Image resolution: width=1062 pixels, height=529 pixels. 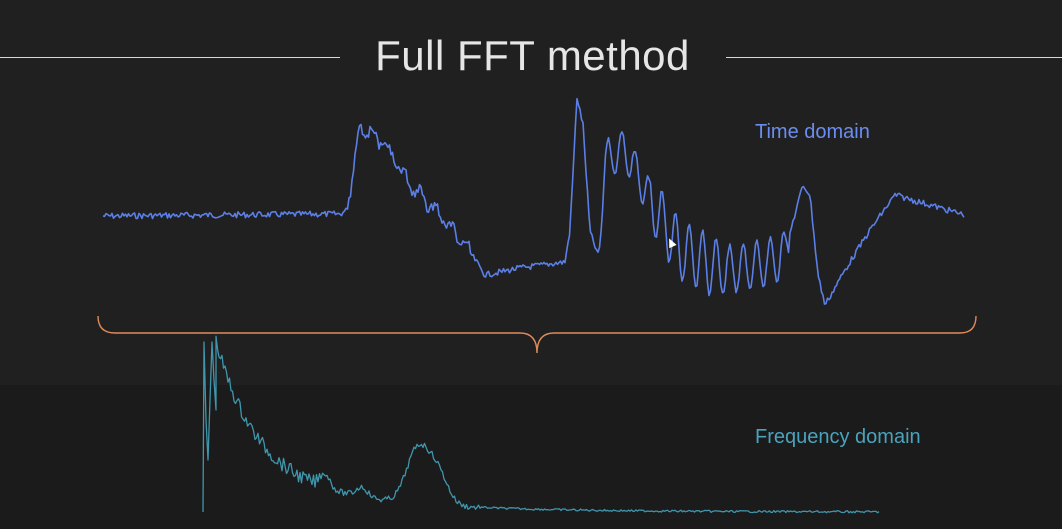 What do you see at coordinates (838, 437) in the screenshot?
I see `frequency-domain-label: Frequency domain` at bounding box center [838, 437].